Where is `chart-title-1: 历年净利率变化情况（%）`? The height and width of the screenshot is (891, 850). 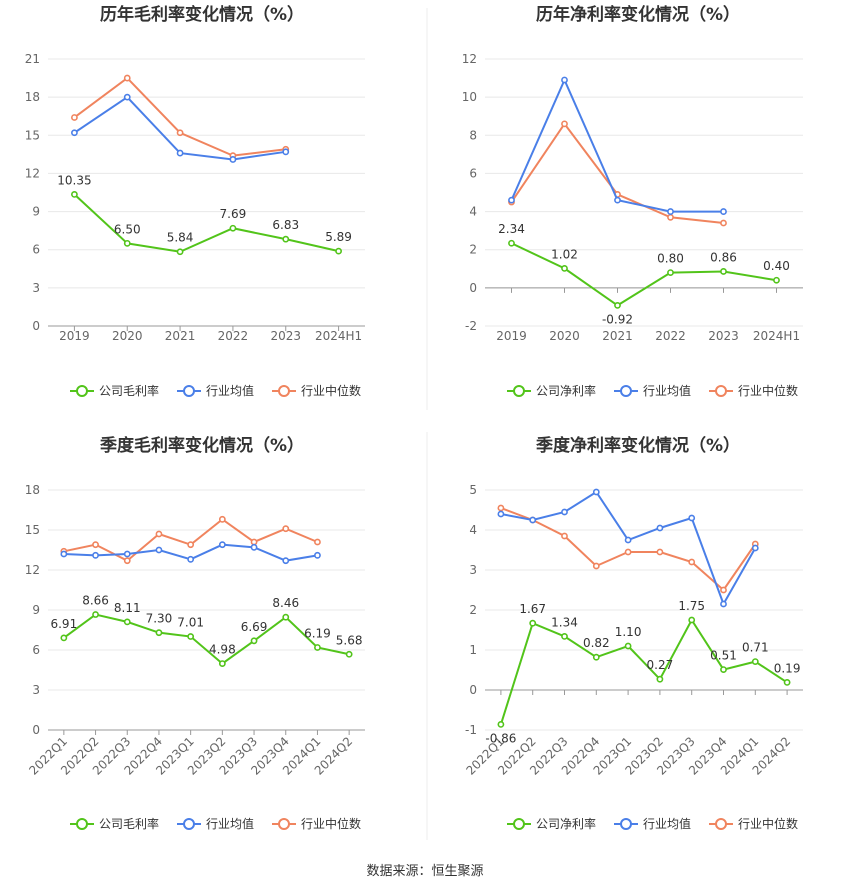
chart-title-1: 历年净利率变化情况（%） is located at coordinates (638, 14).